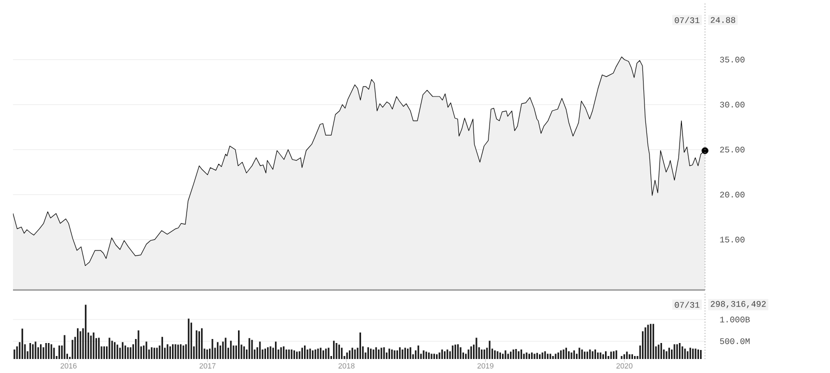 This screenshot has width=830, height=373. I want to click on y-tick-label: 25.00, so click(732, 149).